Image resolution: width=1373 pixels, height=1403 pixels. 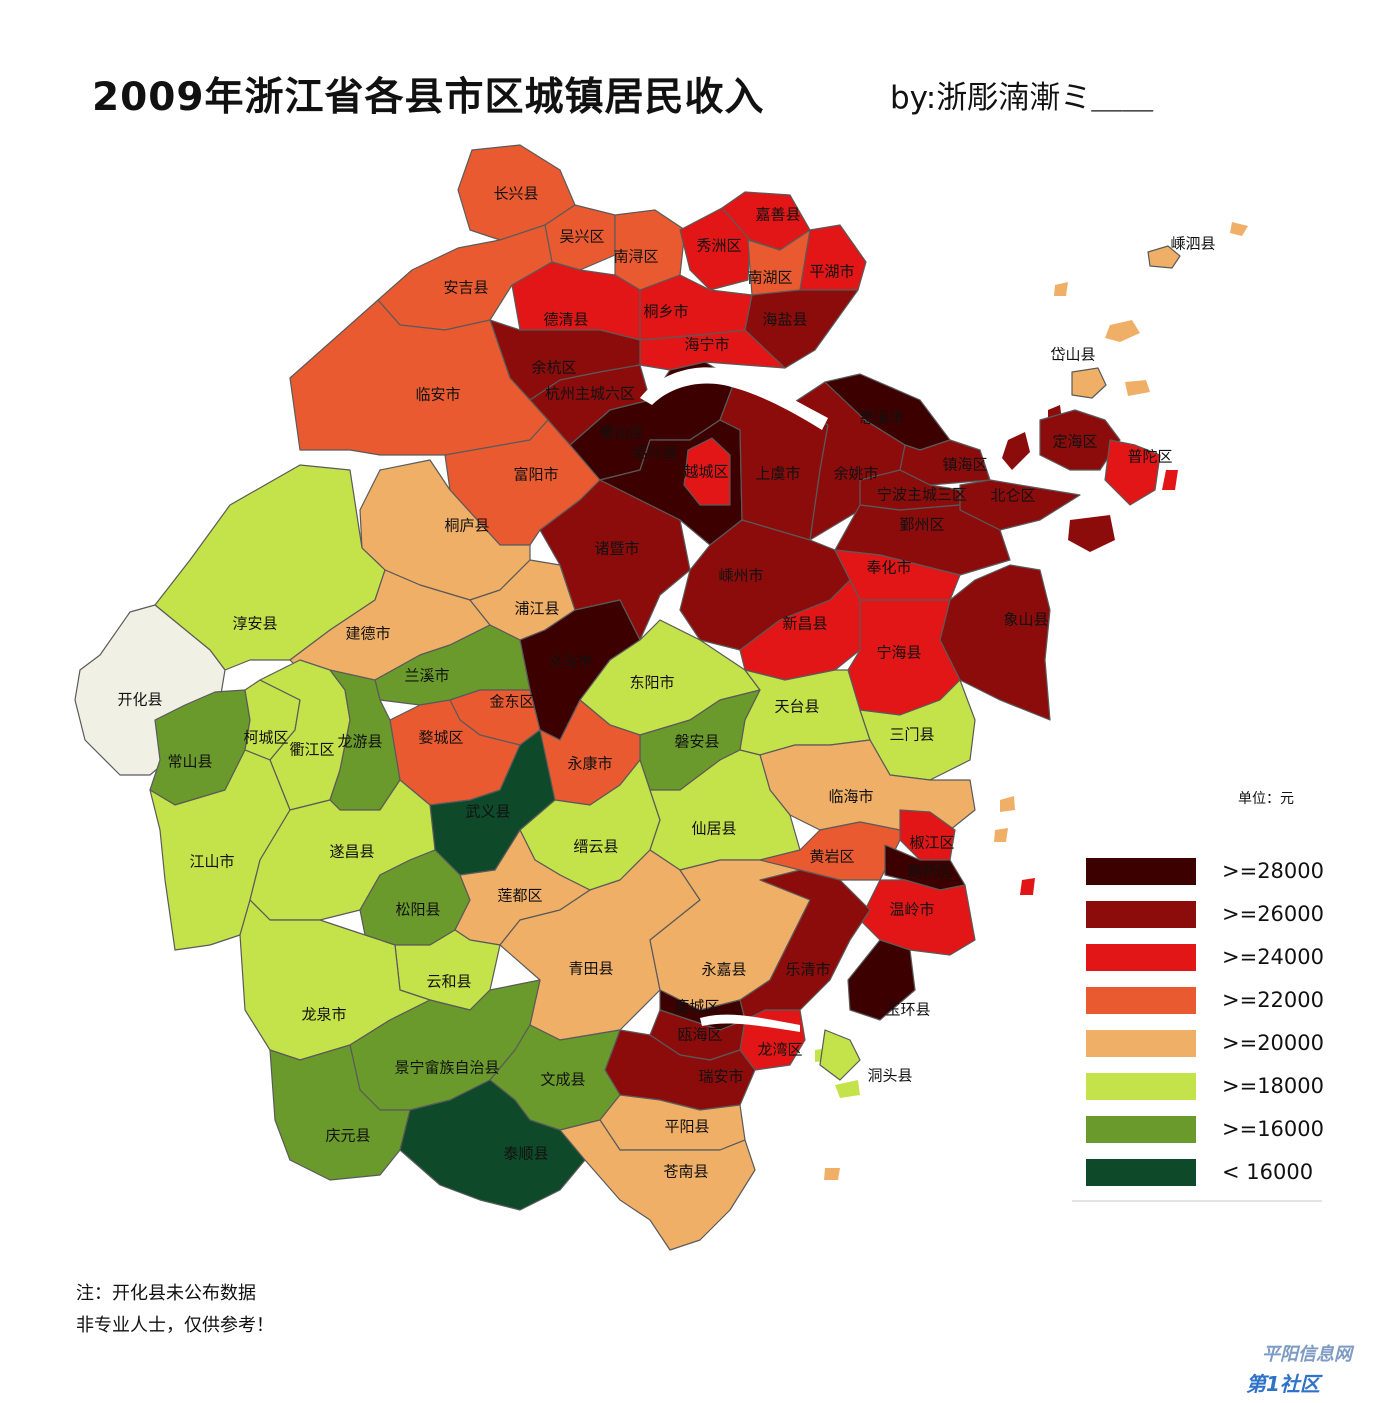 What do you see at coordinates (590, 969) in the screenshot?
I see `region-label: 青田县` at bounding box center [590, 969].